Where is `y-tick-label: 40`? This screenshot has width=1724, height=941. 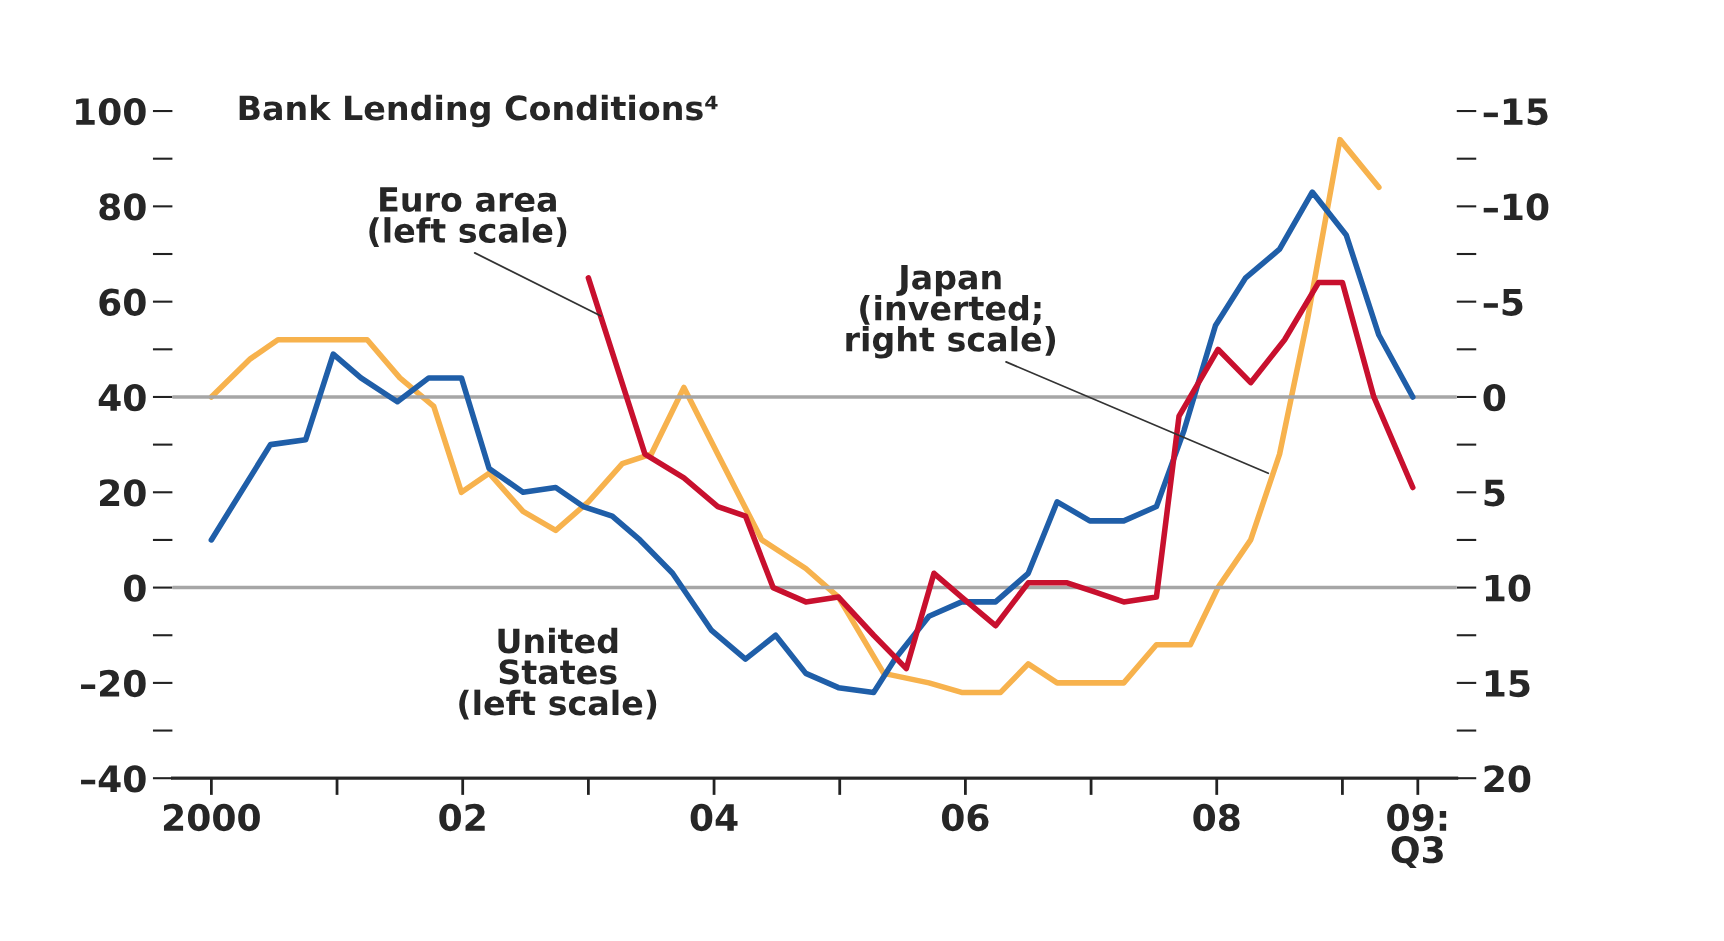 y-tick-label: 40 is located at coordinates (122, 397).